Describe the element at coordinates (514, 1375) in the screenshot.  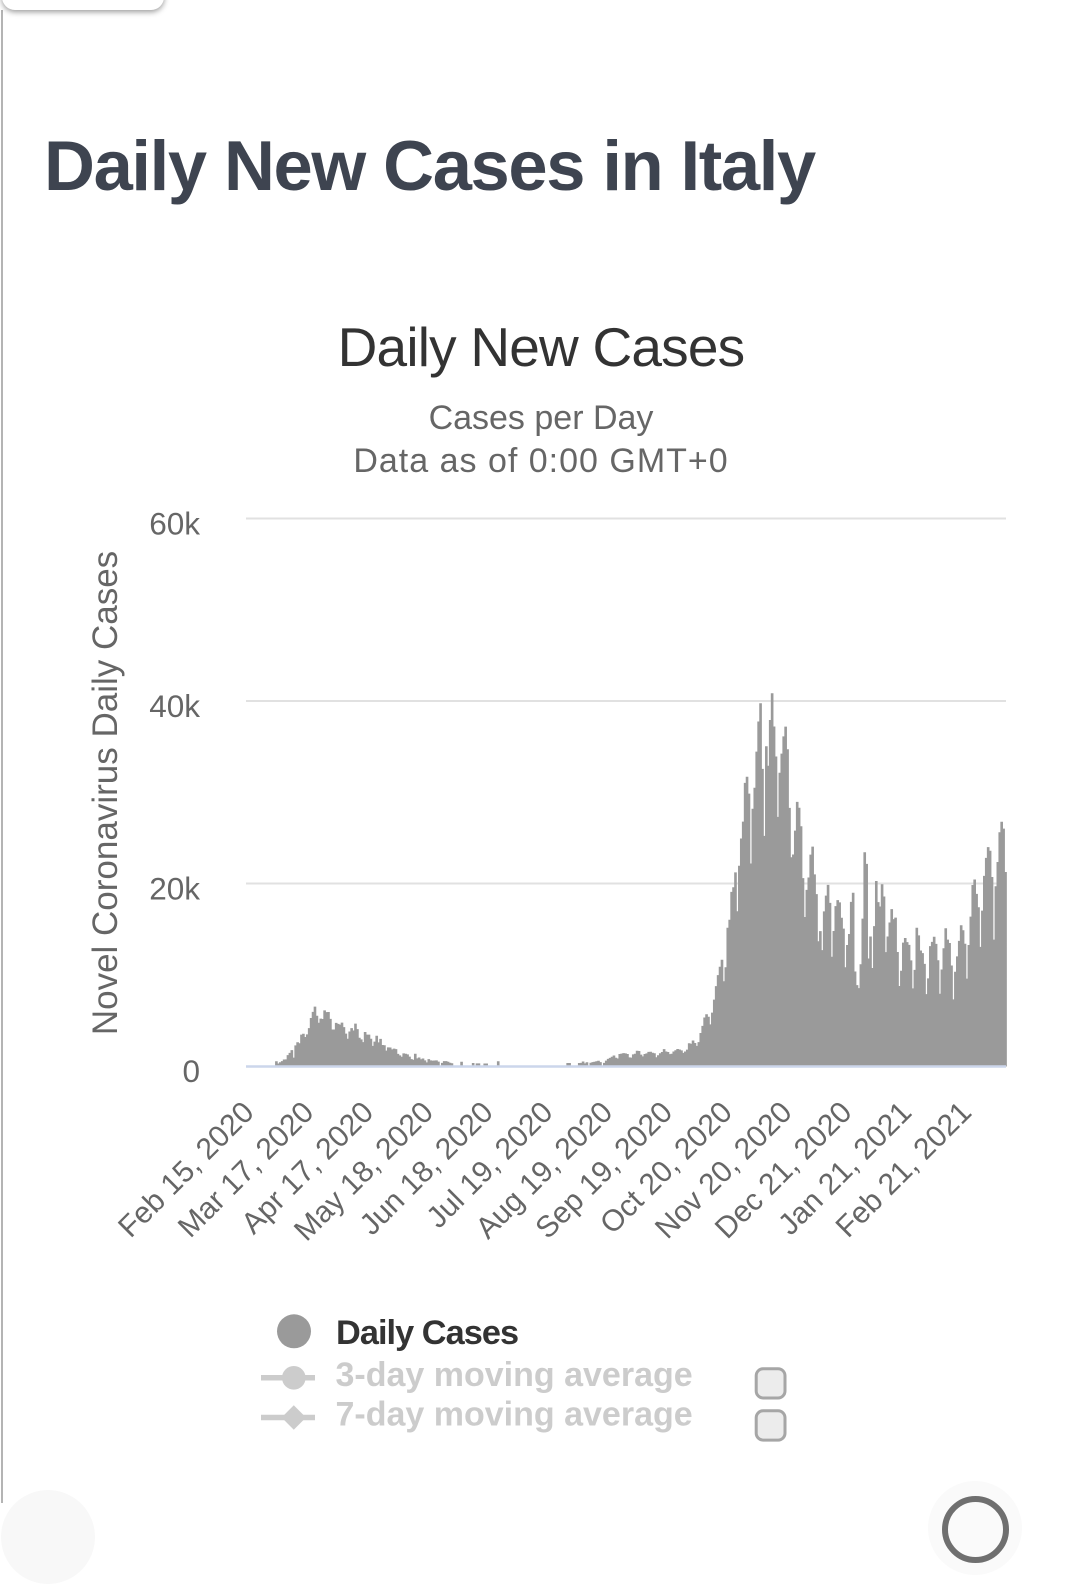
I see `svg-text: 3-day moving average` at that location.